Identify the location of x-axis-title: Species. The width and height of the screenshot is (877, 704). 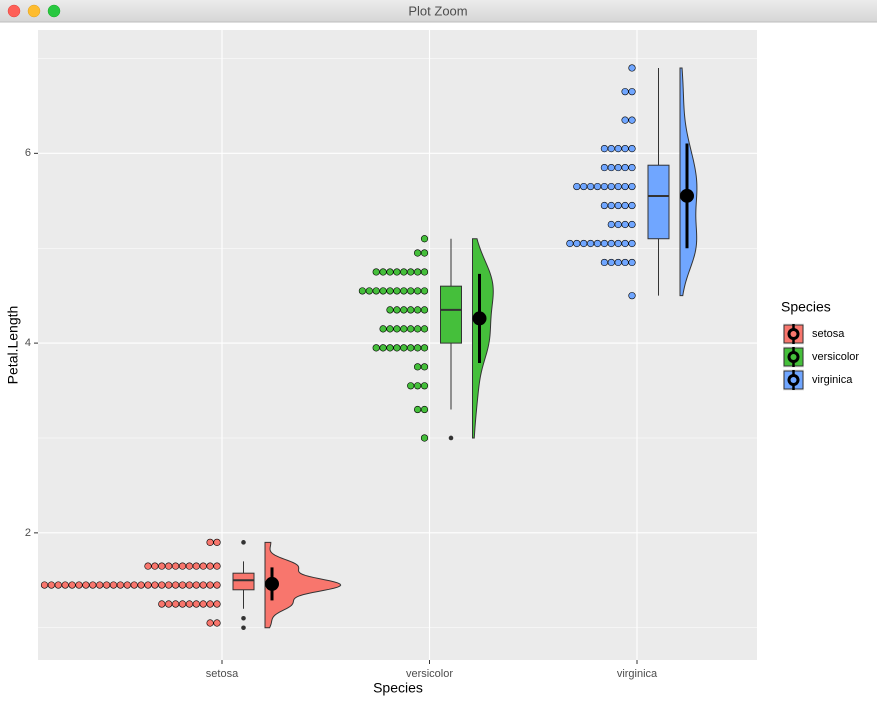
(398, 688).